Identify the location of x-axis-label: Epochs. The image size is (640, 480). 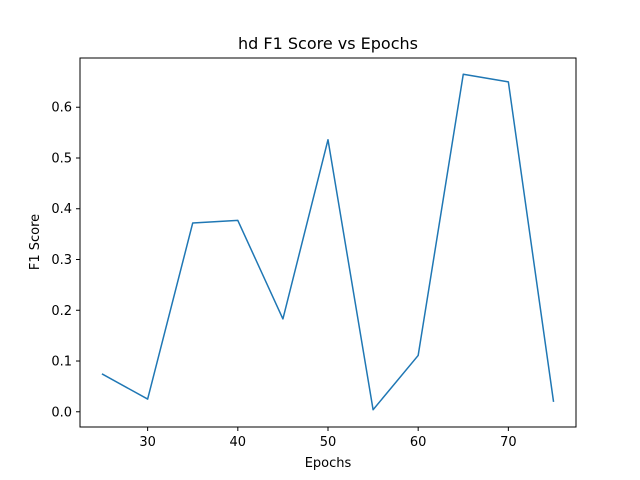
(328, 463).